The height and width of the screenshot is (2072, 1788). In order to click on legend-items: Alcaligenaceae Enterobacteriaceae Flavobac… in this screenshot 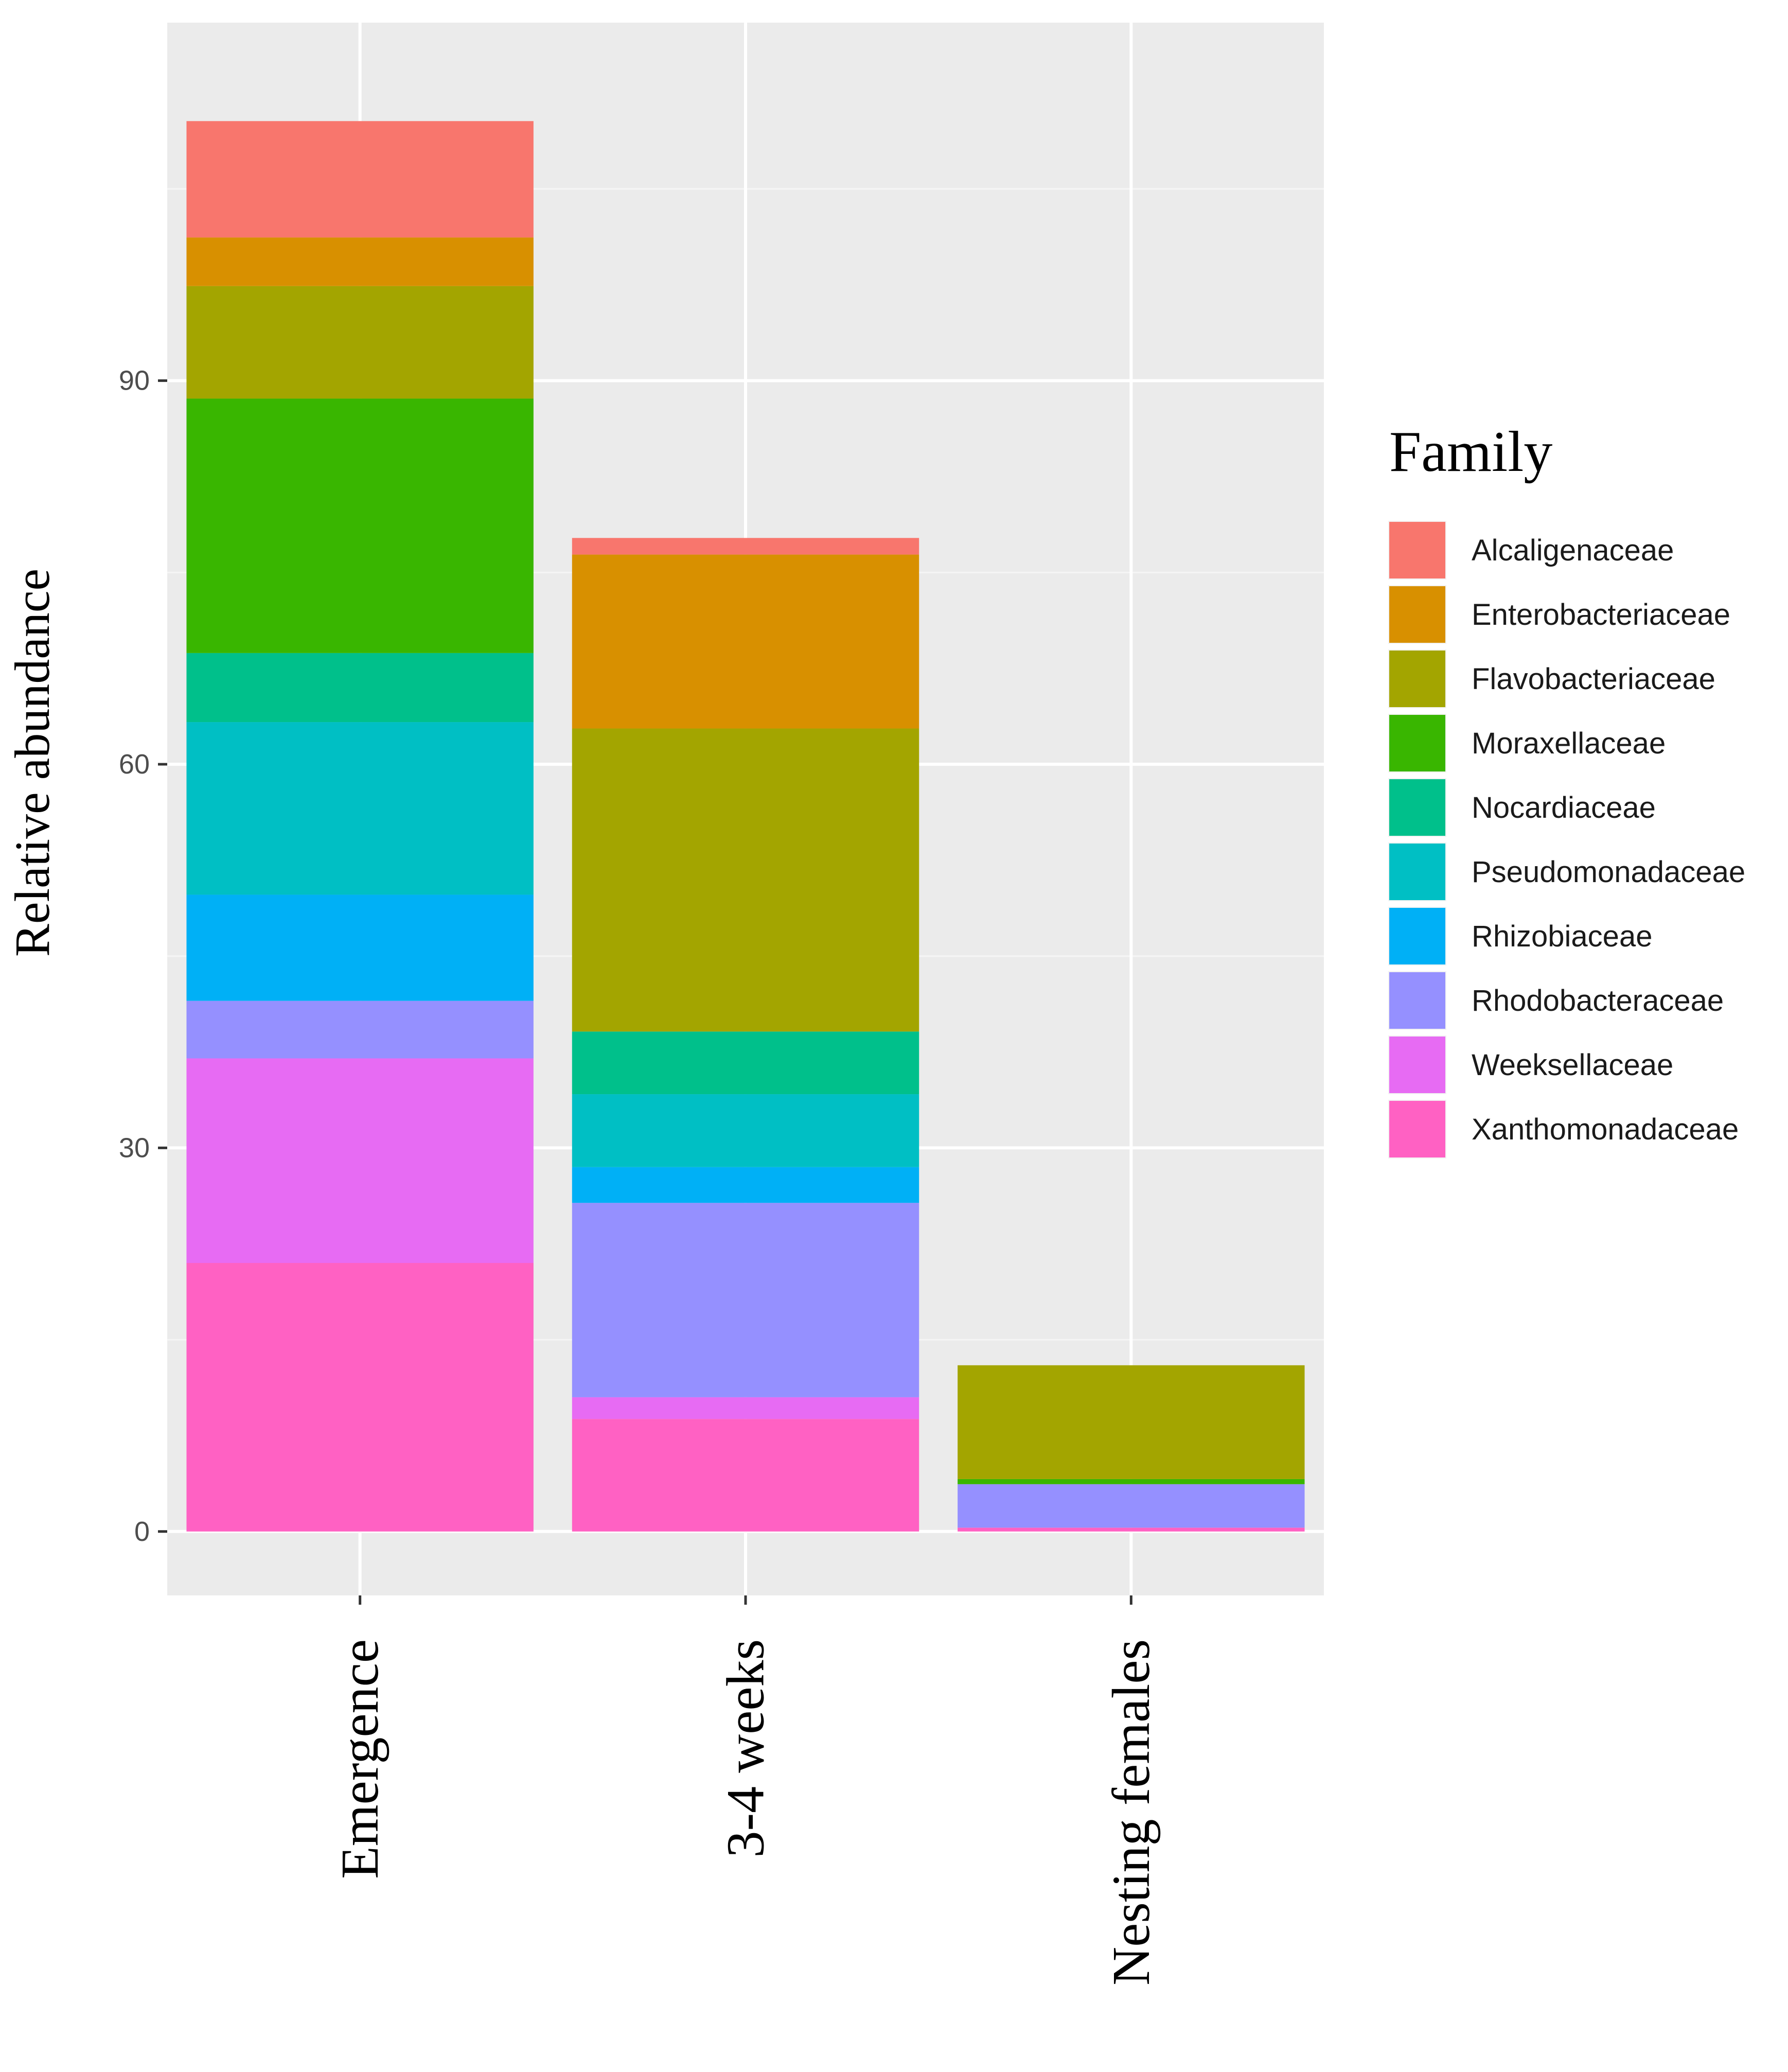, I will do `click(1566, 839)`.